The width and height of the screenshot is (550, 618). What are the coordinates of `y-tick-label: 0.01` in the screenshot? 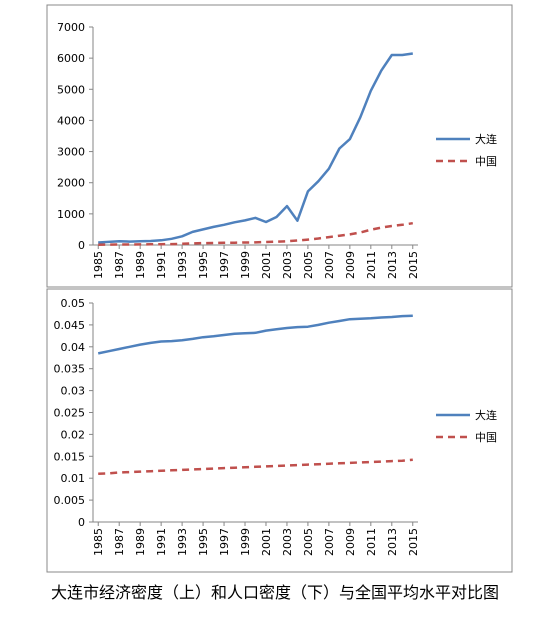 It's located at (73, 478).